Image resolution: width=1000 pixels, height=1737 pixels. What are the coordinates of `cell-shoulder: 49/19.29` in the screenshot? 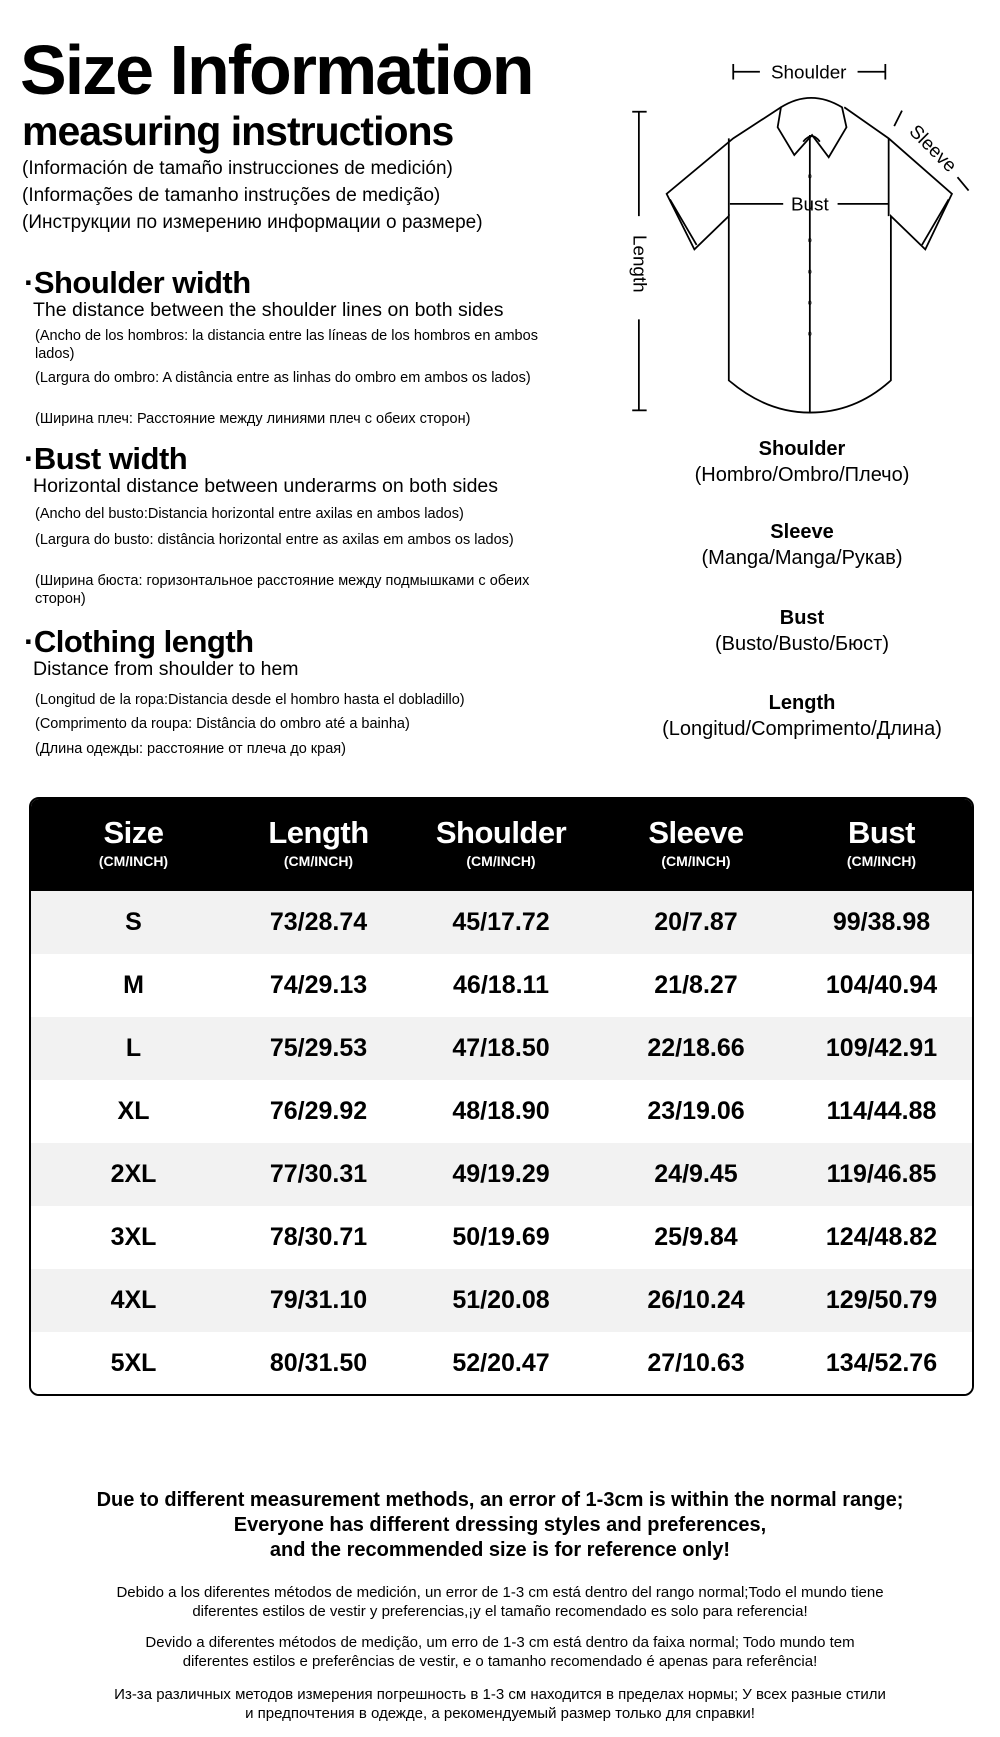 It's located at (501, 1174).